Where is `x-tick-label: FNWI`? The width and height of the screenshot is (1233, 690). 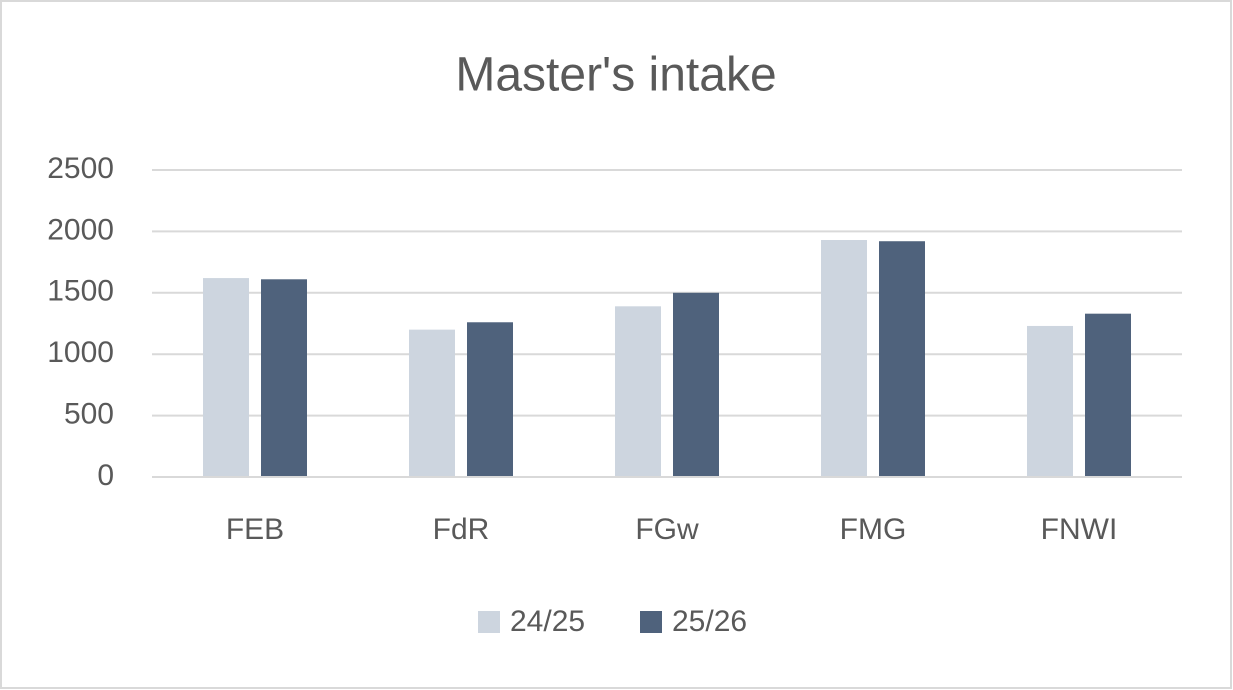
x-tick-label: FNWI is located at coordinates (1079, 529).